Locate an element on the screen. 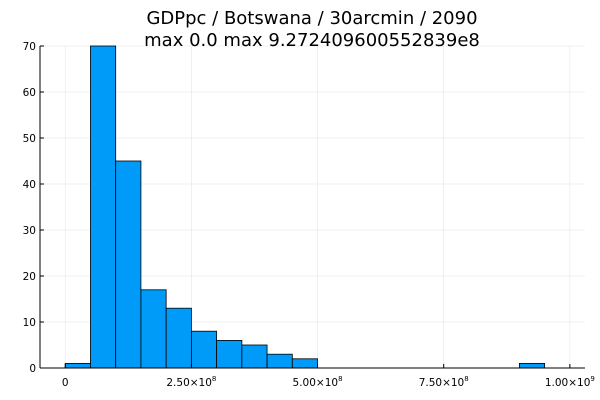 The width and height of the screenshot is (600, 400). y-tick-label: 60 is located at coordinates (29, 93).